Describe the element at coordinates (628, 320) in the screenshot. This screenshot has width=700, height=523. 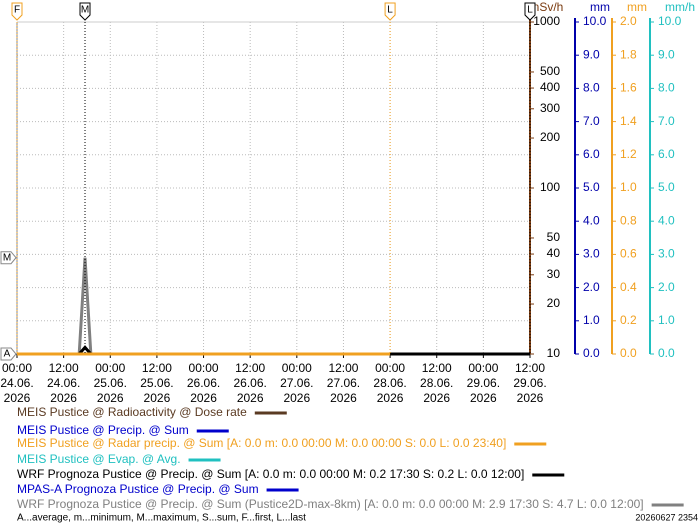
I see `y-tick-label: 0.2` at that location.